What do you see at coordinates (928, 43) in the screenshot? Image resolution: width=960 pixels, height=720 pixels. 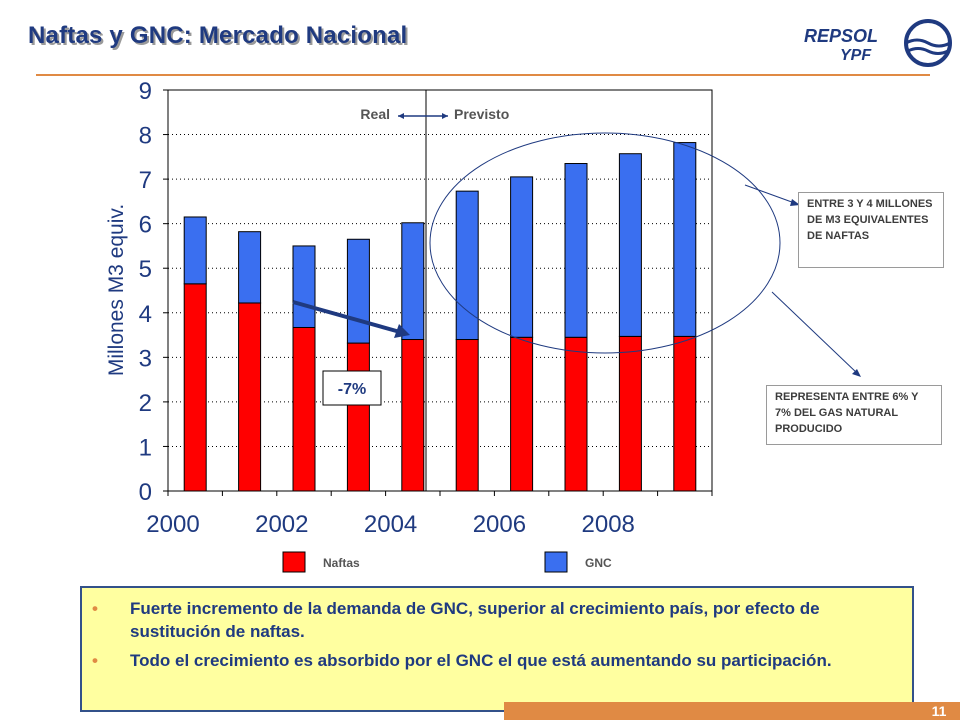 I see `logo-emblem-icon` at bounding box center [928, 43].